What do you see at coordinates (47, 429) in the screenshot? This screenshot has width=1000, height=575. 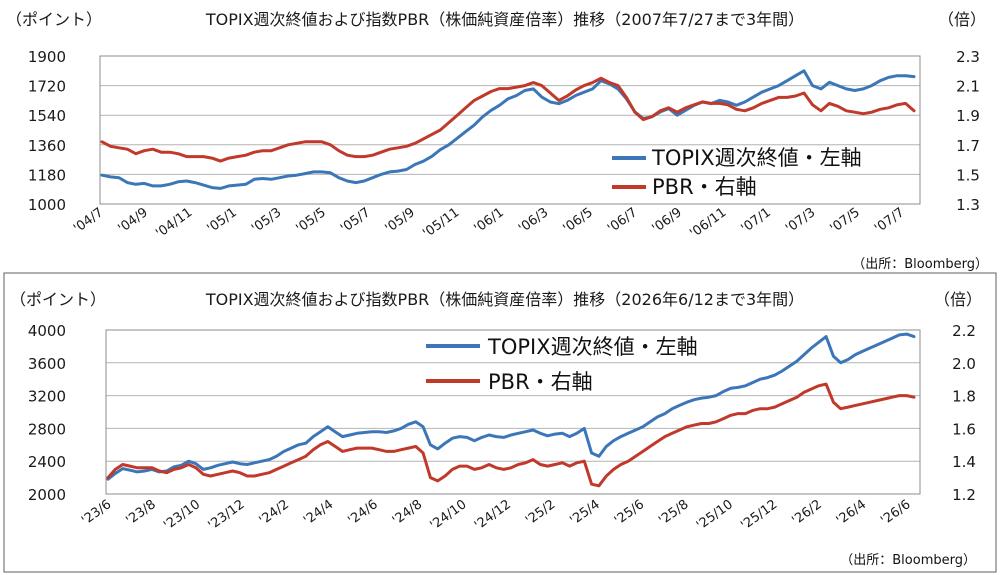 I see `left-tick-label: 2800` at bounding box center [47, 429].